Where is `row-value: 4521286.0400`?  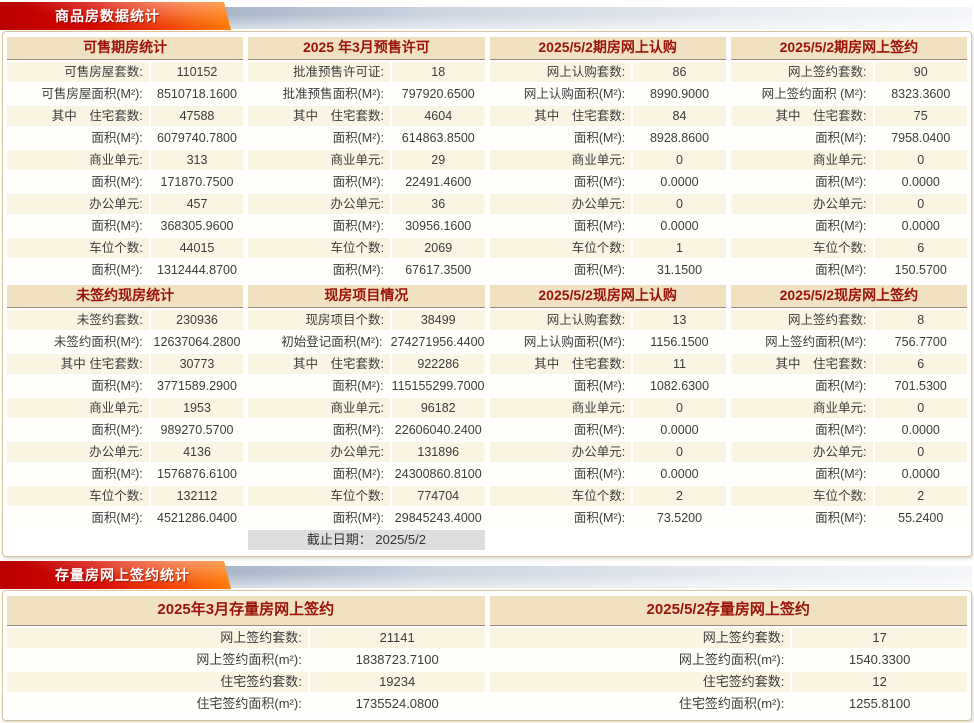
row-value: 4521286.0400 is located at coordinates (197, 518).